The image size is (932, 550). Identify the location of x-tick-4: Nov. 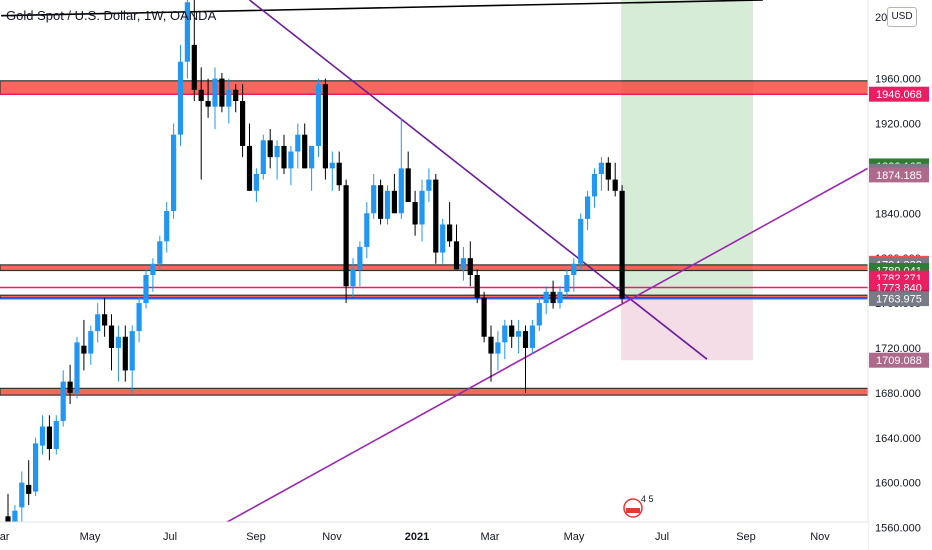
(332, 537).